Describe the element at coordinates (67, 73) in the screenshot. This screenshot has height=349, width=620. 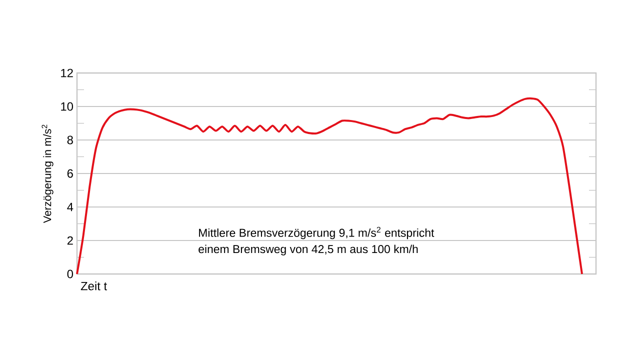
I see `y-tick-label: 12` at that location.